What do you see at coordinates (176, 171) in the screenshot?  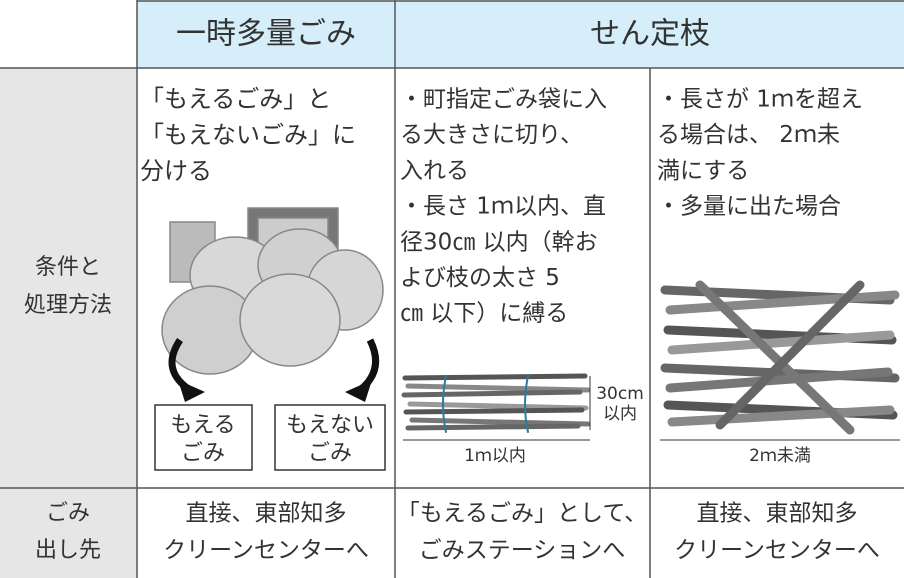 I see `cell-text: 分ける` at bounding box center [176, 171].